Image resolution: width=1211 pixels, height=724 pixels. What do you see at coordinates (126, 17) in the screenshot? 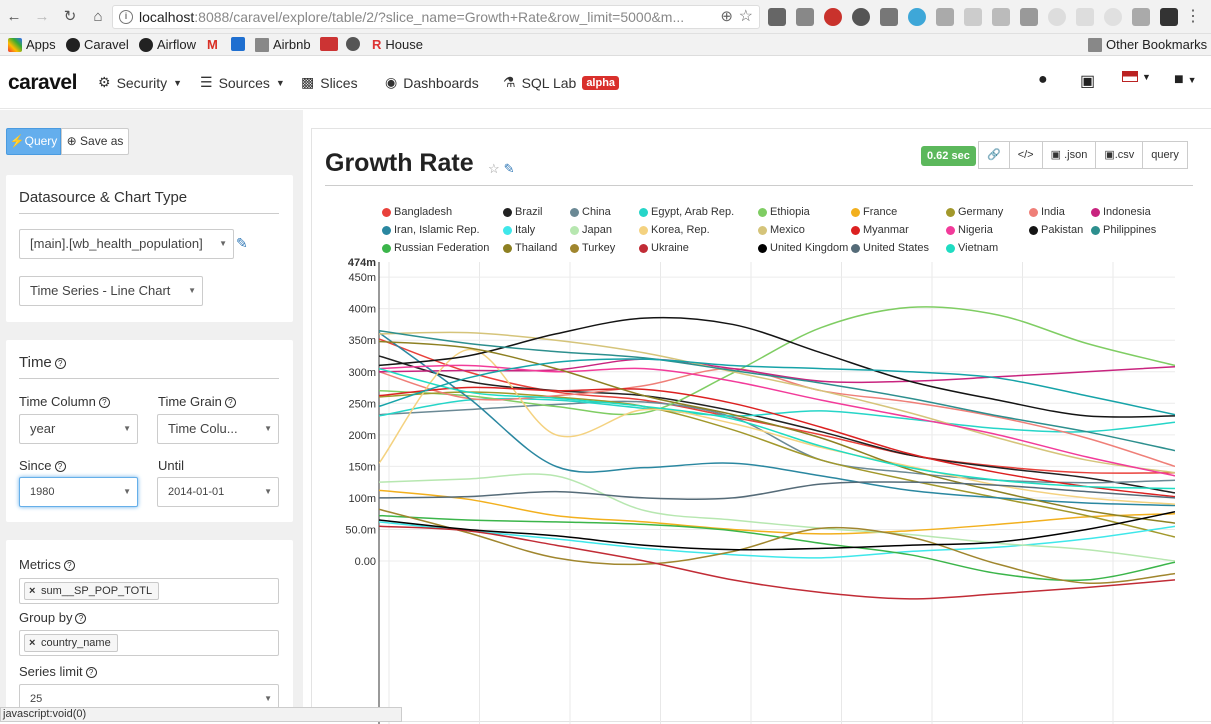
I see `info-icon: i` at bounding box center [126, 17].